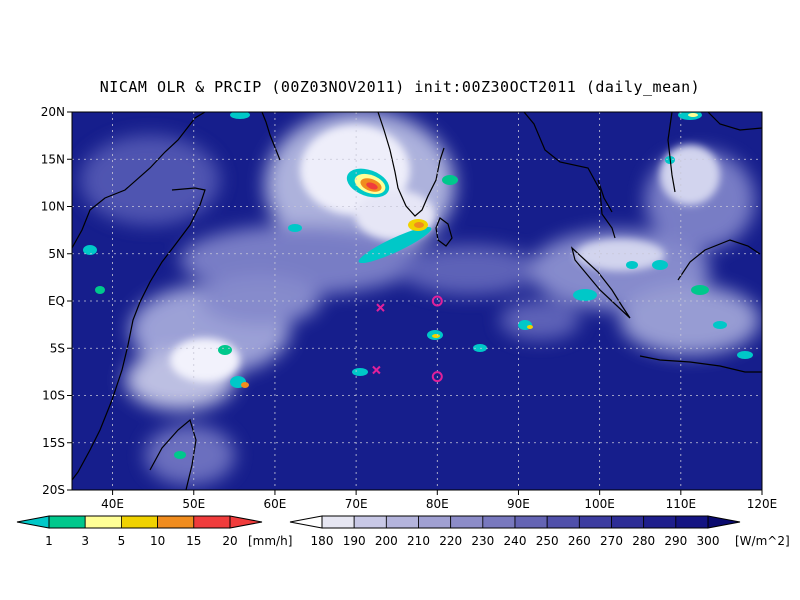 Image resolution: width=800 pixels, height=600 pixels. What do you see at coordinates (762, 541) in the screenshot?
I see `colorbar-unit: [W/m^2]` at bounding box center [762, 541].